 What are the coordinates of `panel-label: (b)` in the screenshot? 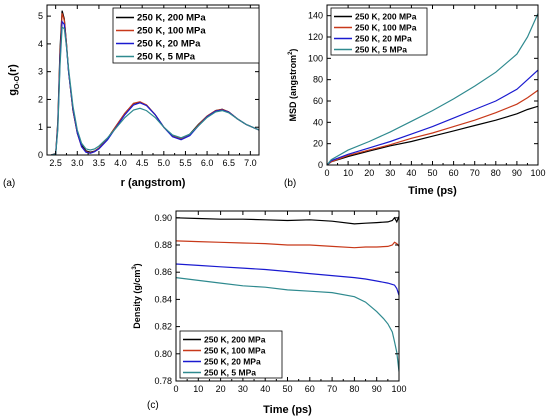 It's located at (290, 183).